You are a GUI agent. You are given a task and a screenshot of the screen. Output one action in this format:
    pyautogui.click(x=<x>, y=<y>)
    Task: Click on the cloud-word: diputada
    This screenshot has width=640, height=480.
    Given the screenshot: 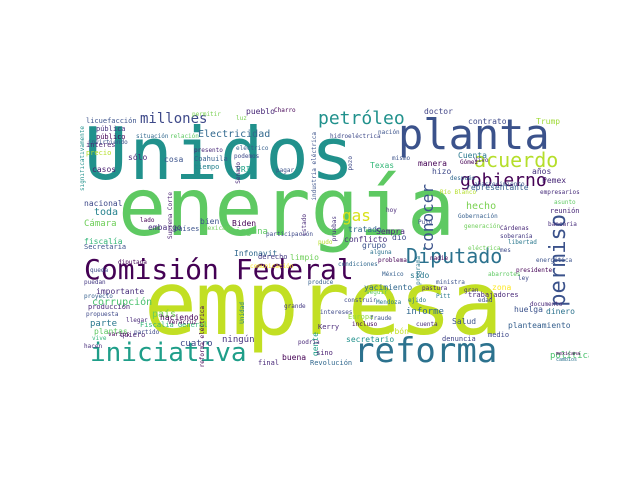 What is the action you would take?
    pyautogui.click(x=132, y=262)
    